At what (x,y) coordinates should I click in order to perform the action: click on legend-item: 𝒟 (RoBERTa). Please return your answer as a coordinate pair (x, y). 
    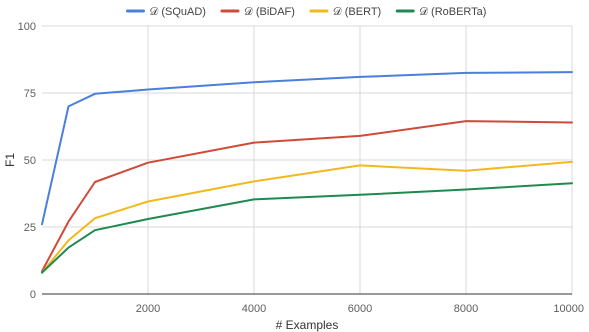
    Looking at the image, I should click on (440, 12).